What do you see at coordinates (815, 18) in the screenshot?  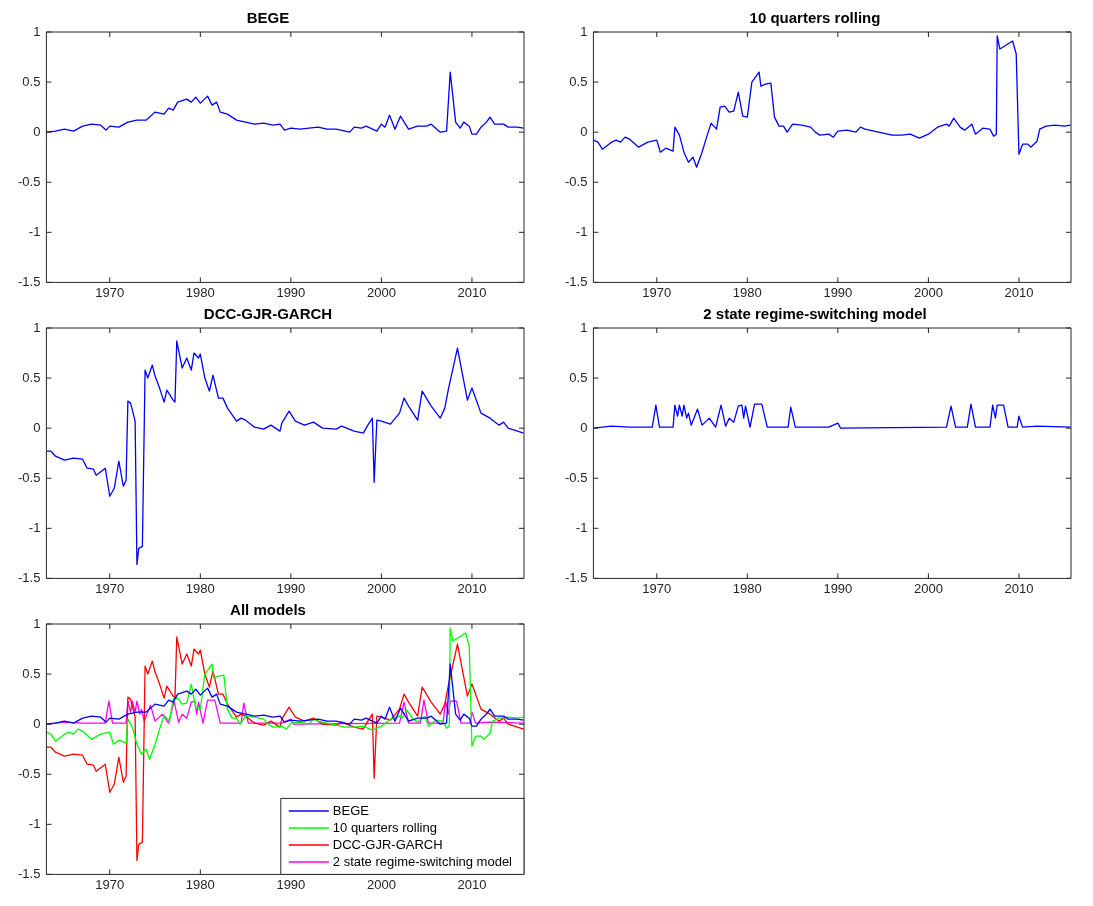 I see `chart-title: 10 quarters rolling` at bounding box center [815, 18].